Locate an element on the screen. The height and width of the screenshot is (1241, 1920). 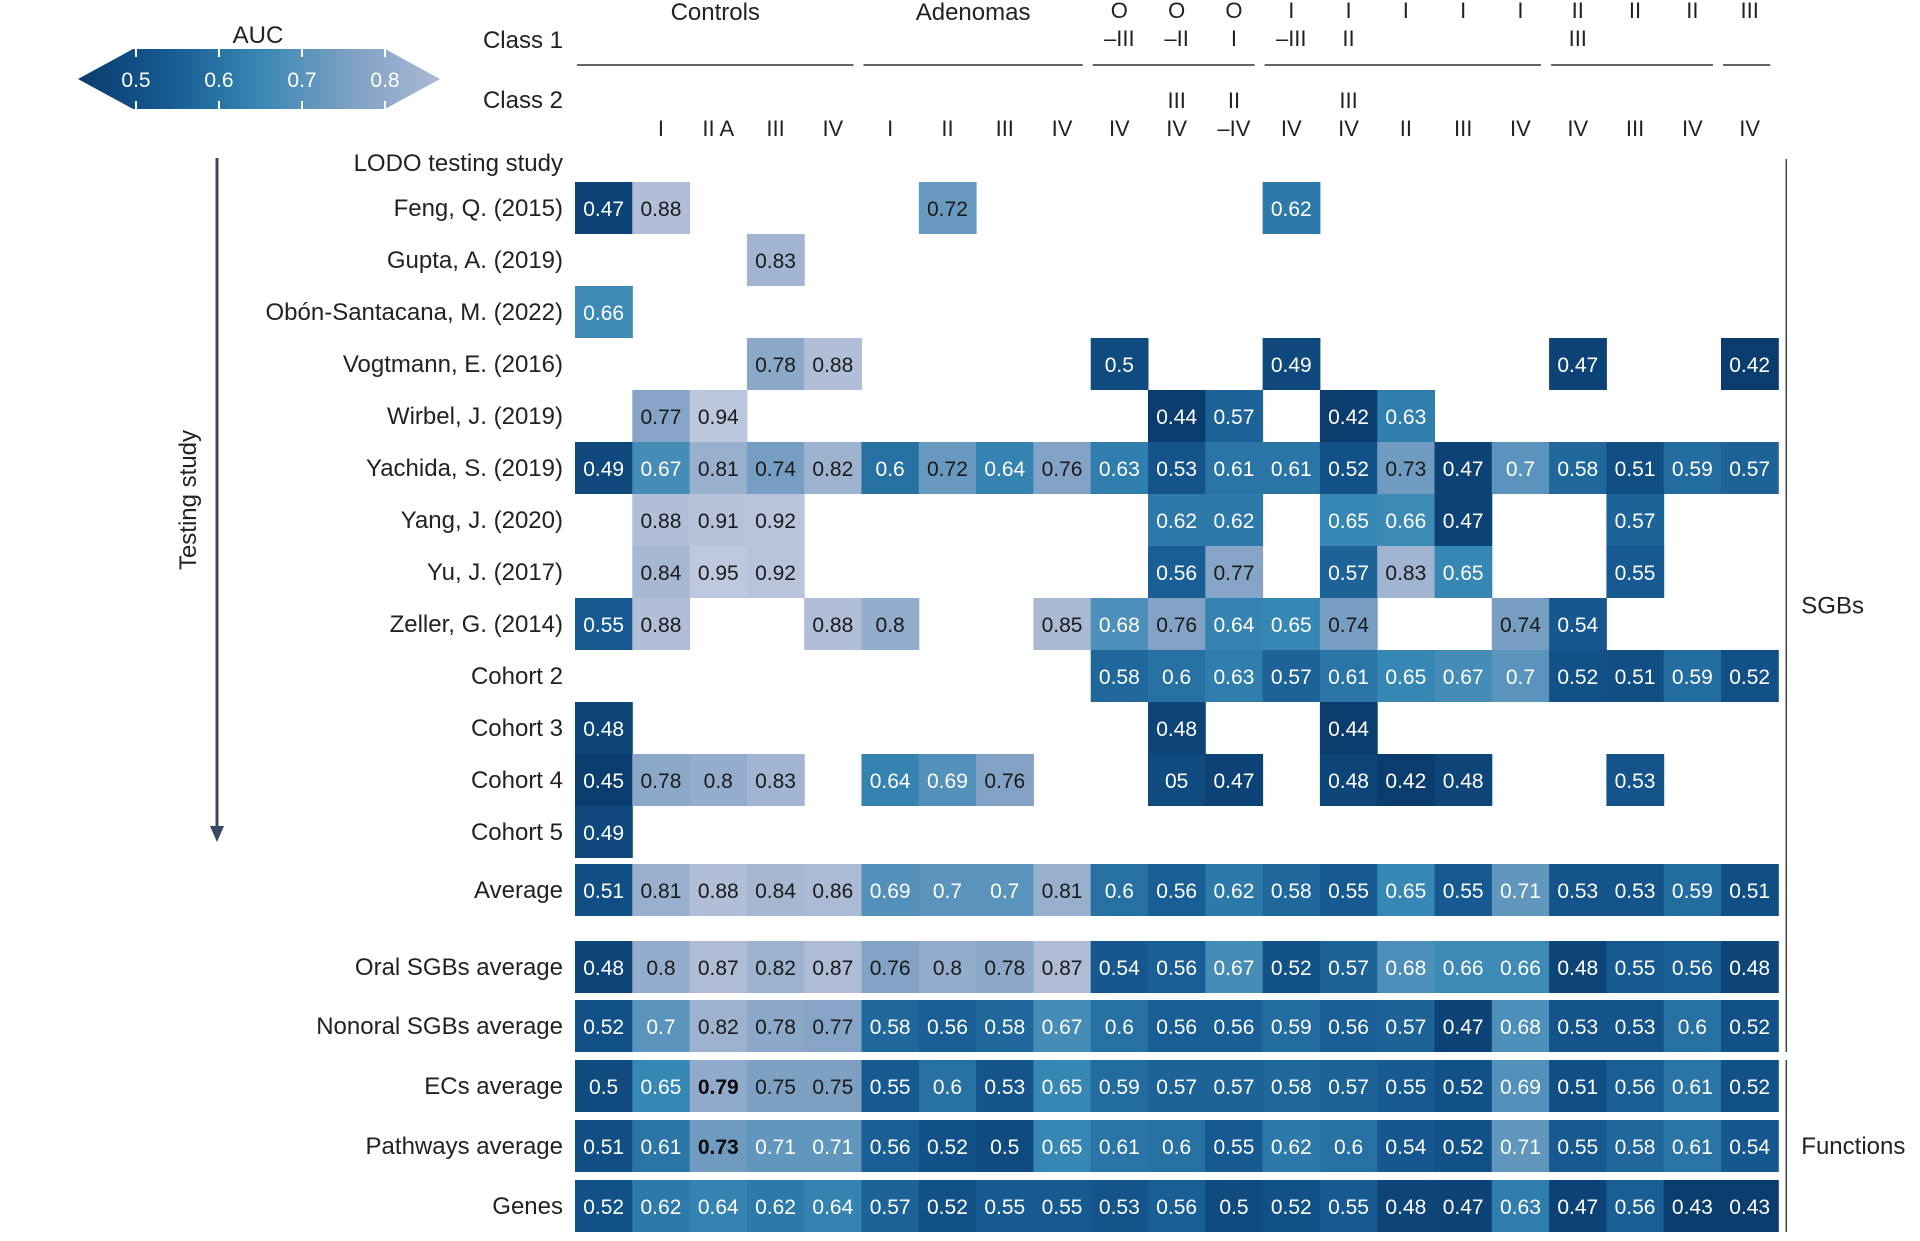
col-13-class1-a: I is located at coordinates (1348, 11).